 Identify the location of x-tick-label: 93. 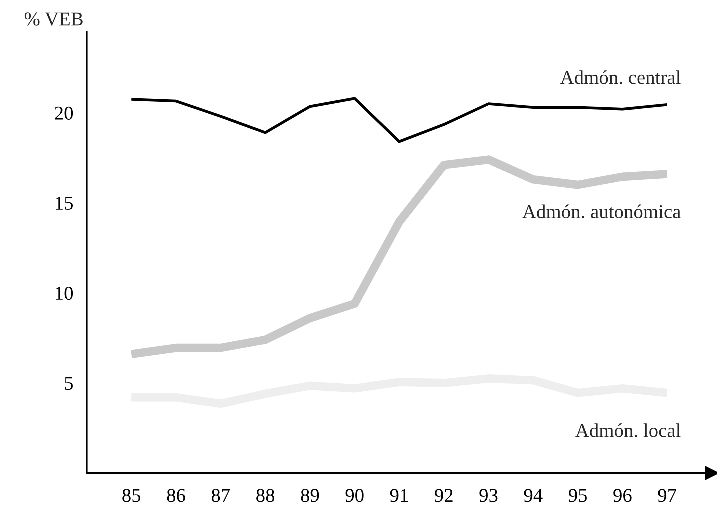
(489, 495).